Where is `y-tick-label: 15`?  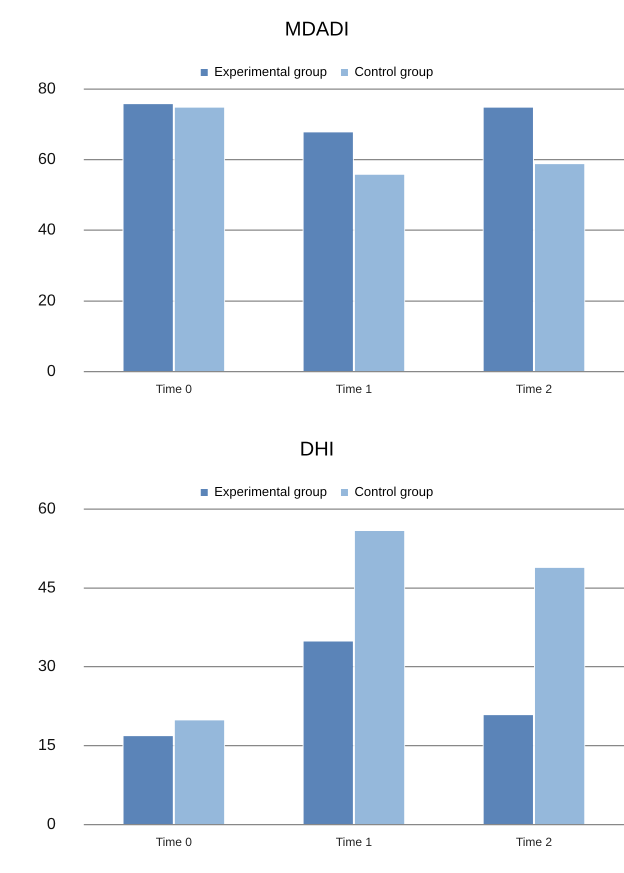 y-tick-label: 15 is located at coordinates (47, 745).